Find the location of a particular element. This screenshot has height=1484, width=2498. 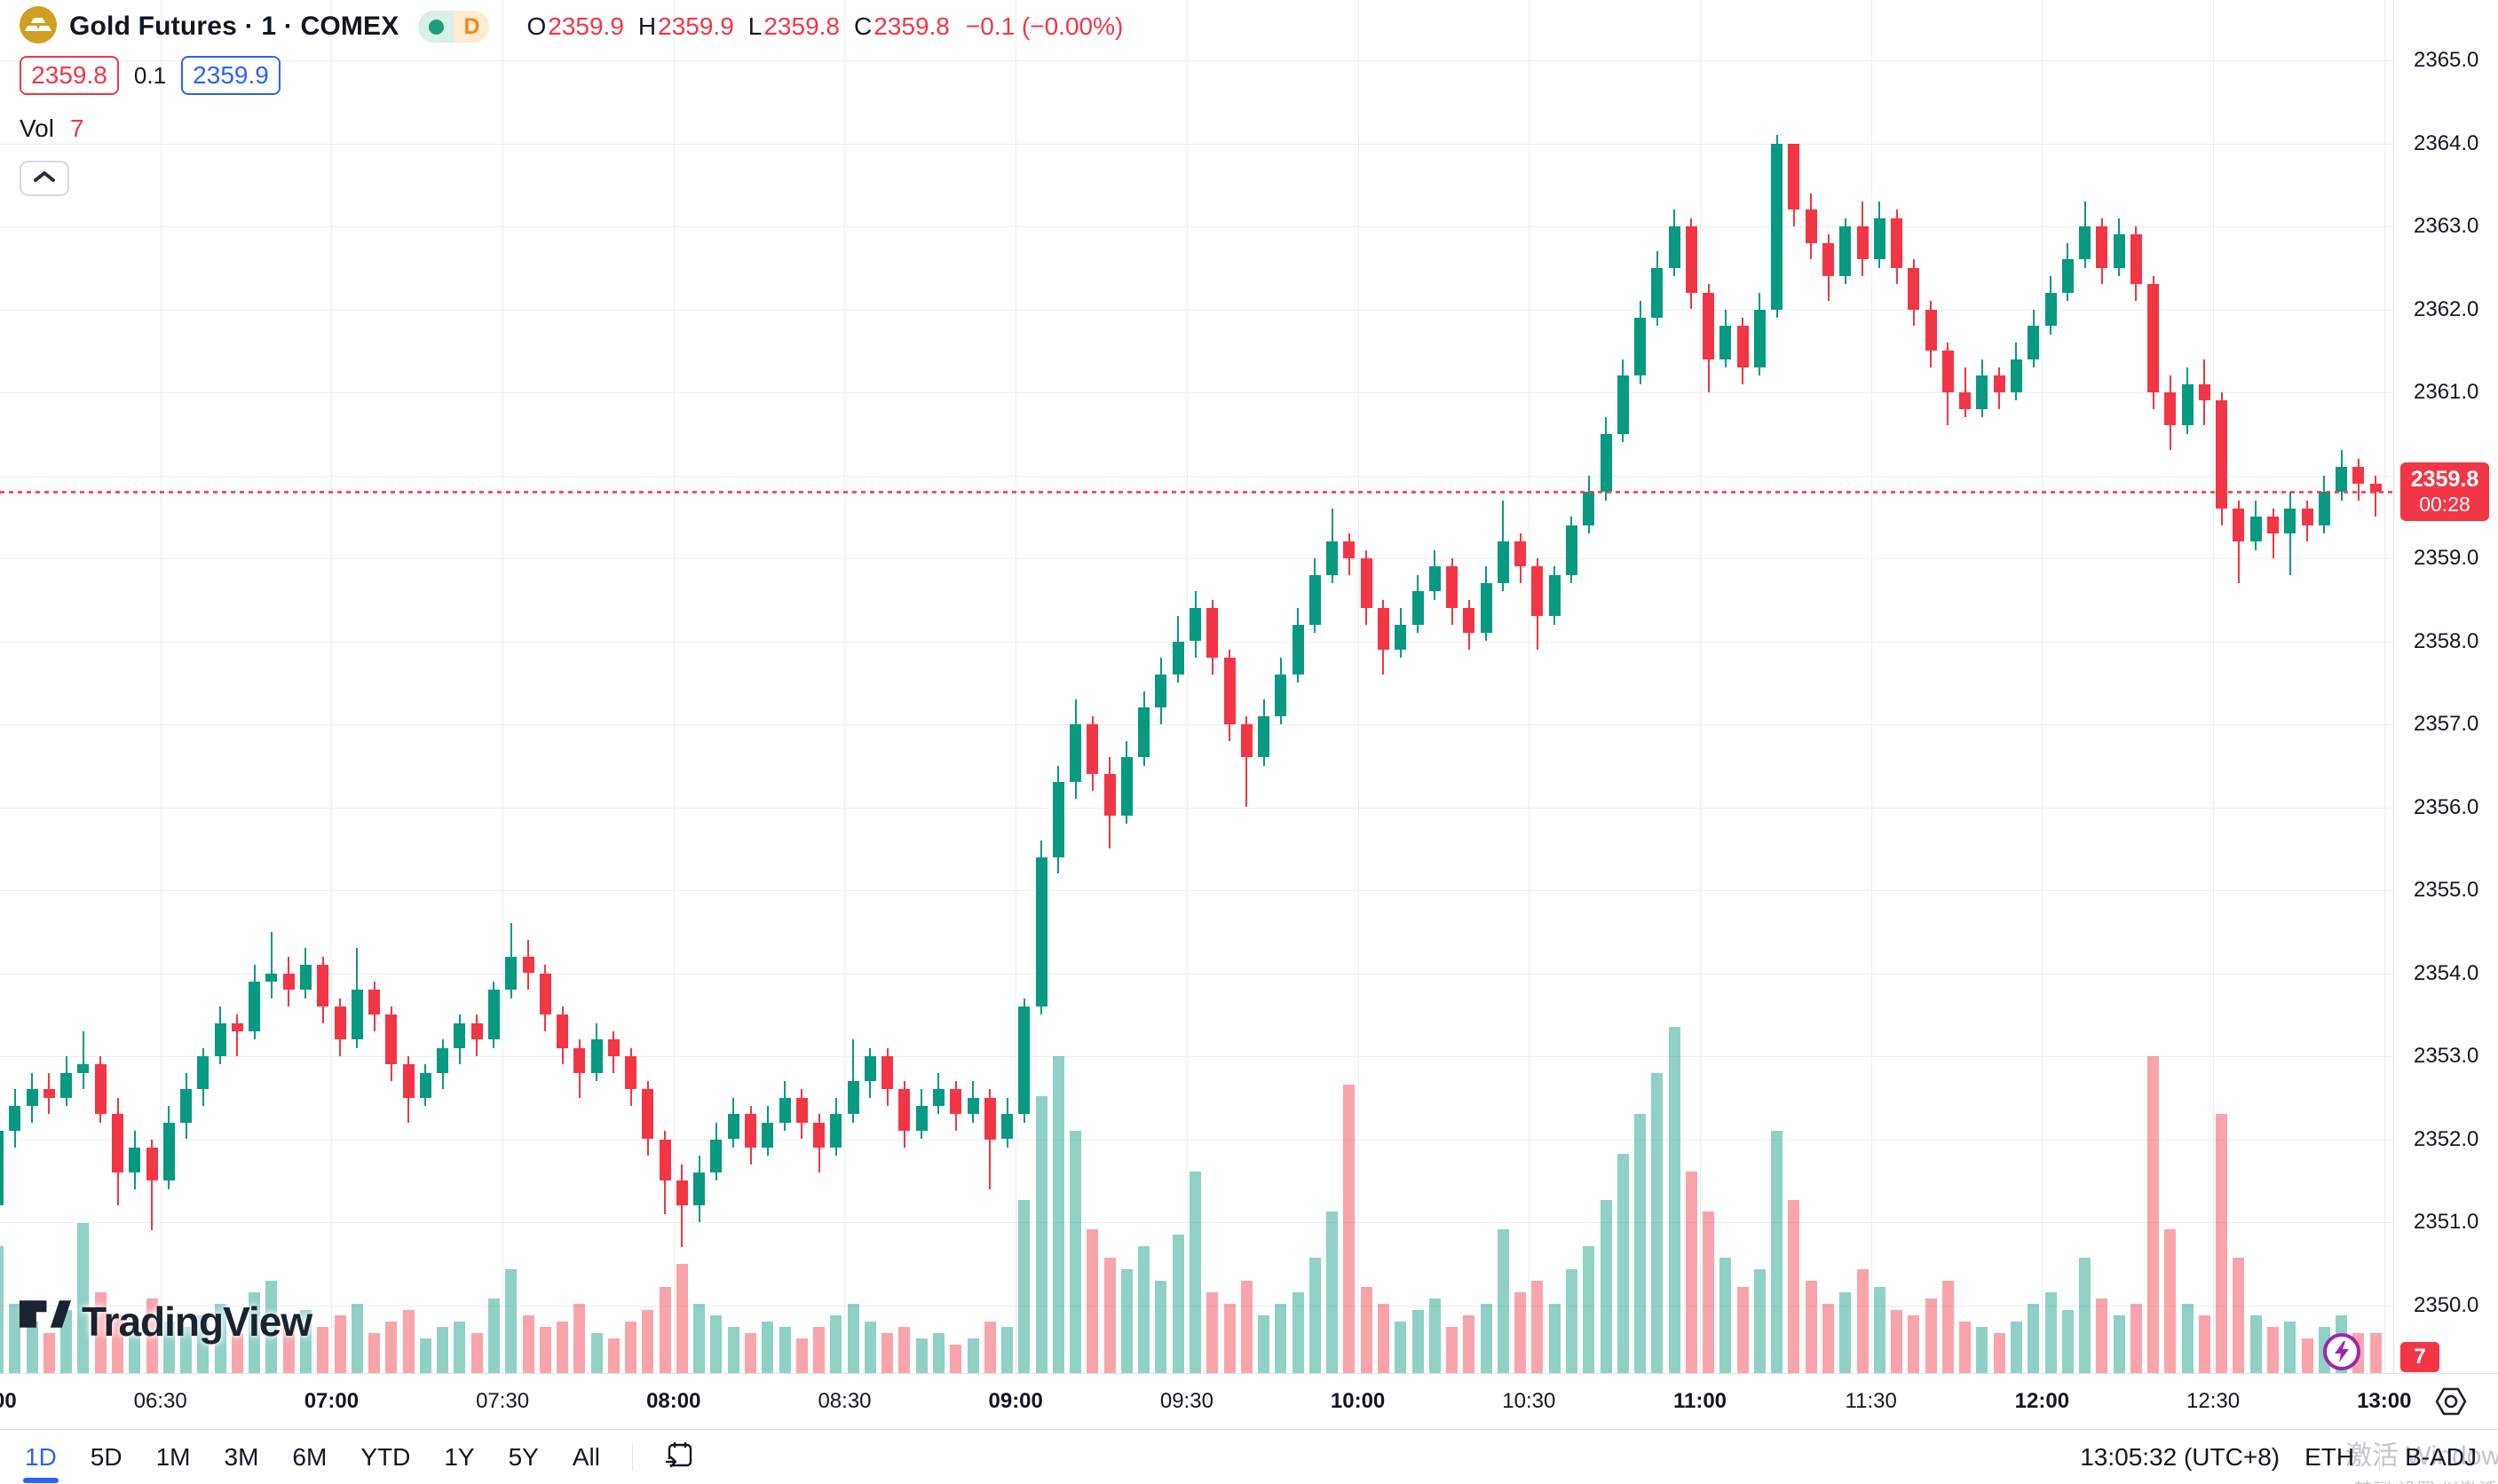

range-button-ytd: YTD is located at coordinates (386, 1457).